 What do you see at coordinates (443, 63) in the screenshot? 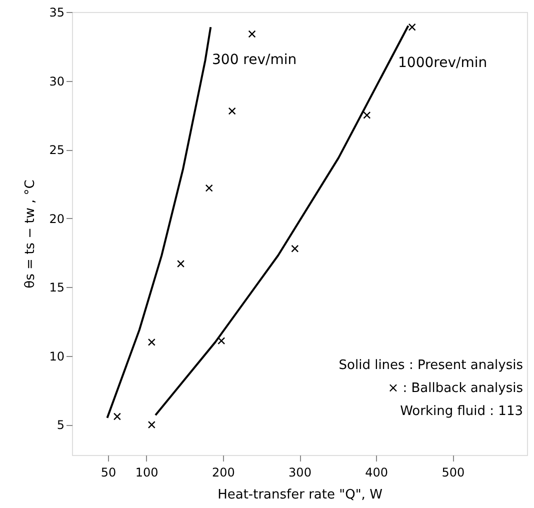
I see `annotation: 1000rev/min` at bounding box center [443, 63].